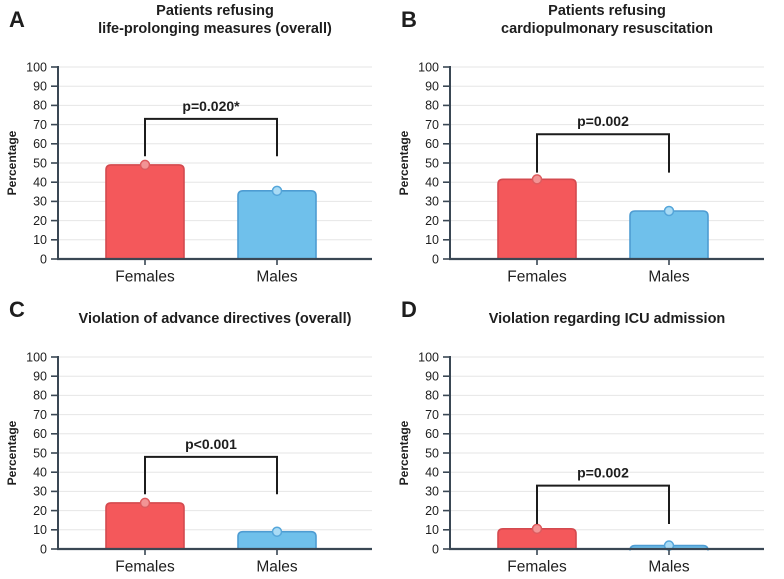 This screenshot has height=579, width=784. Describe the element at coordinates (211, 106) in the screenshot. I see `p-value-label: p=0.020*` at that location.